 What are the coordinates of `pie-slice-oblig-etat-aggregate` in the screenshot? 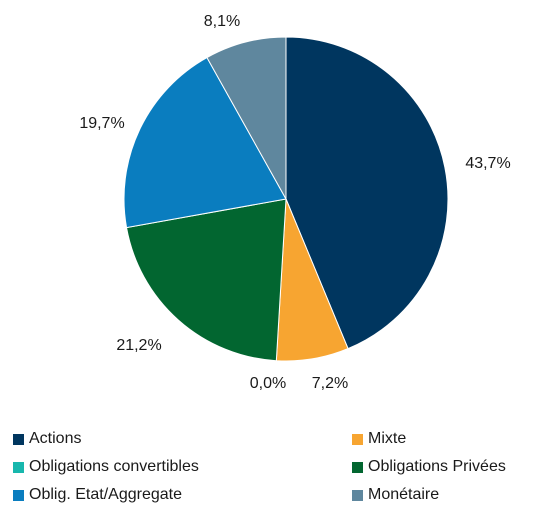 It's located at (205, 142).